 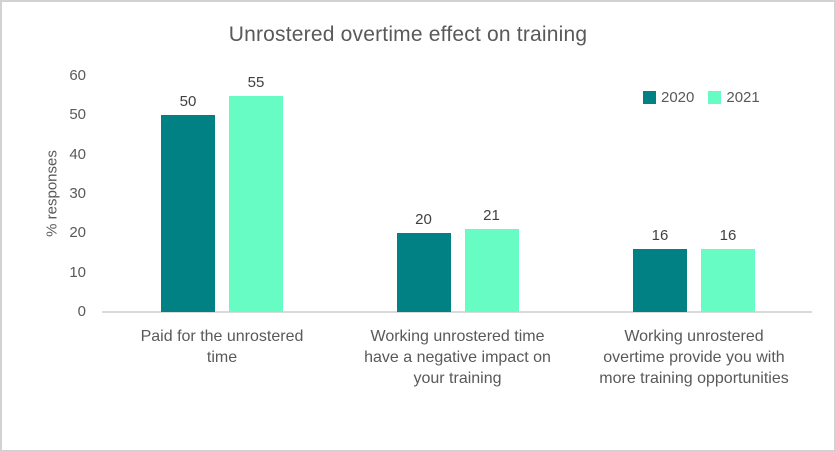 What do you see at coordinates (728, 236) in the screenshot?
I see `bar-value-label-2021-category-3: 16` at bounding box center [728, 236].